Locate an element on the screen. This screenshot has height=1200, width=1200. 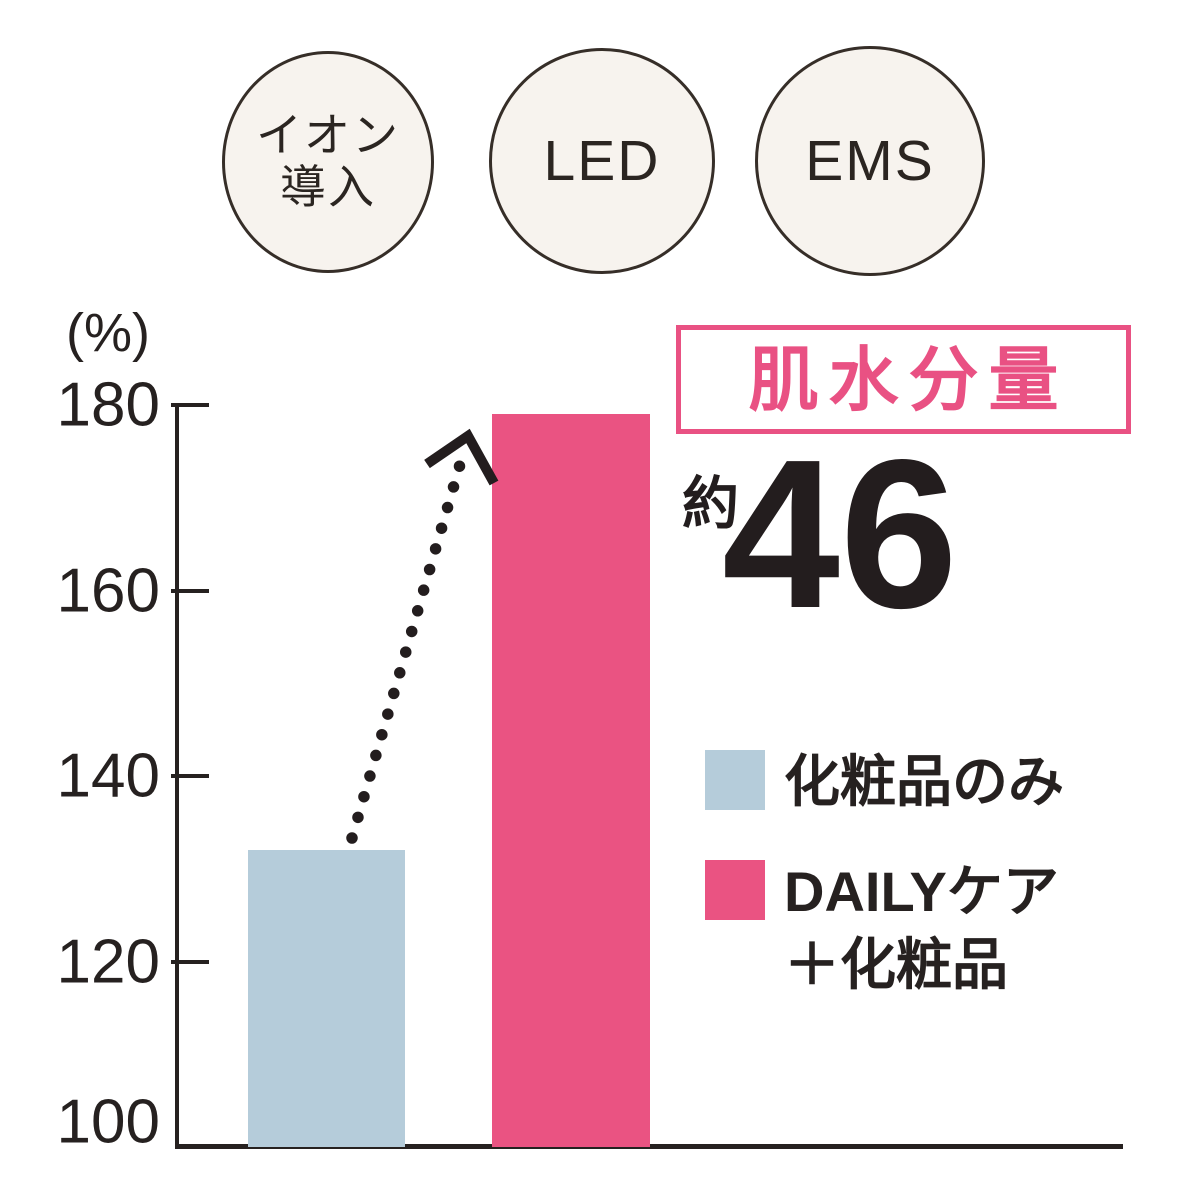
chart-title-box: 肌水分量 is located at coordinates (903, 379).